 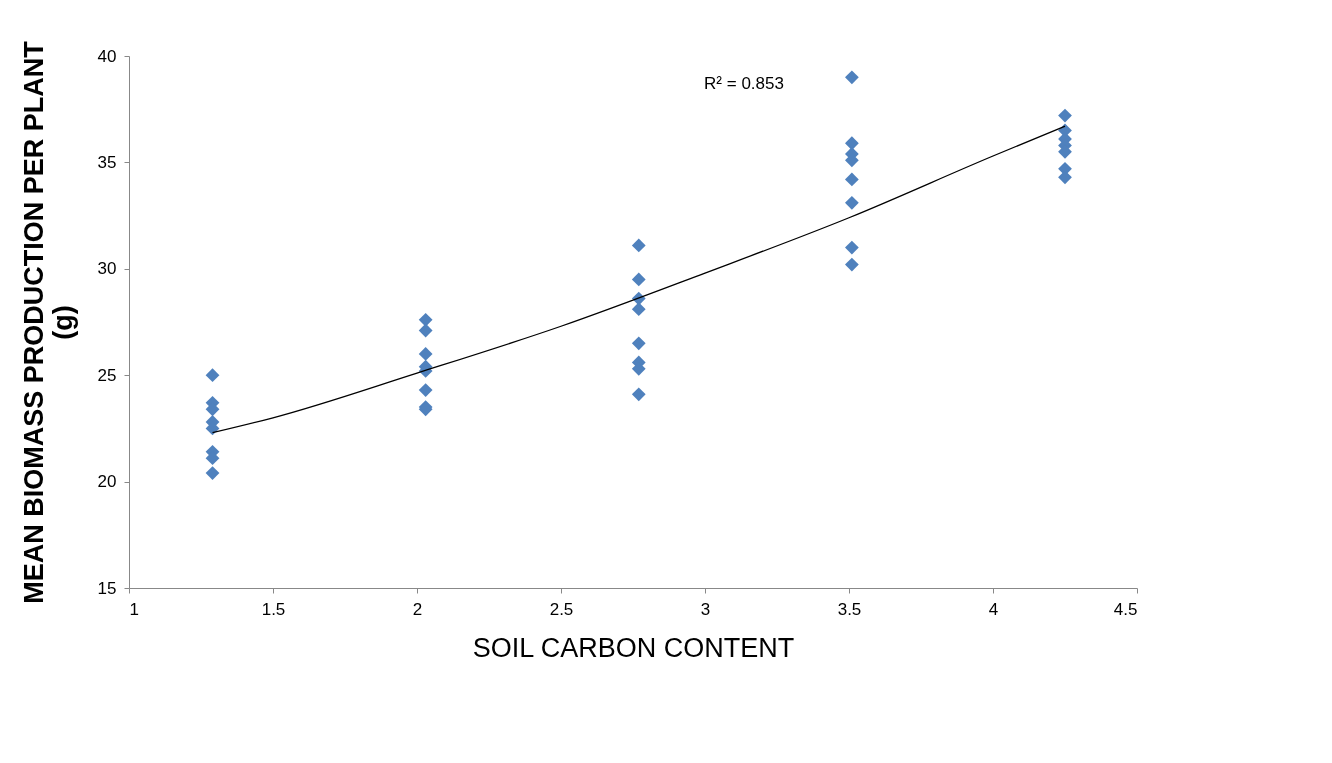 What do you see at coordinates (134, 609) in the screenshot?
I see `x-tick-label: 1` at bounding box center [134, 609].